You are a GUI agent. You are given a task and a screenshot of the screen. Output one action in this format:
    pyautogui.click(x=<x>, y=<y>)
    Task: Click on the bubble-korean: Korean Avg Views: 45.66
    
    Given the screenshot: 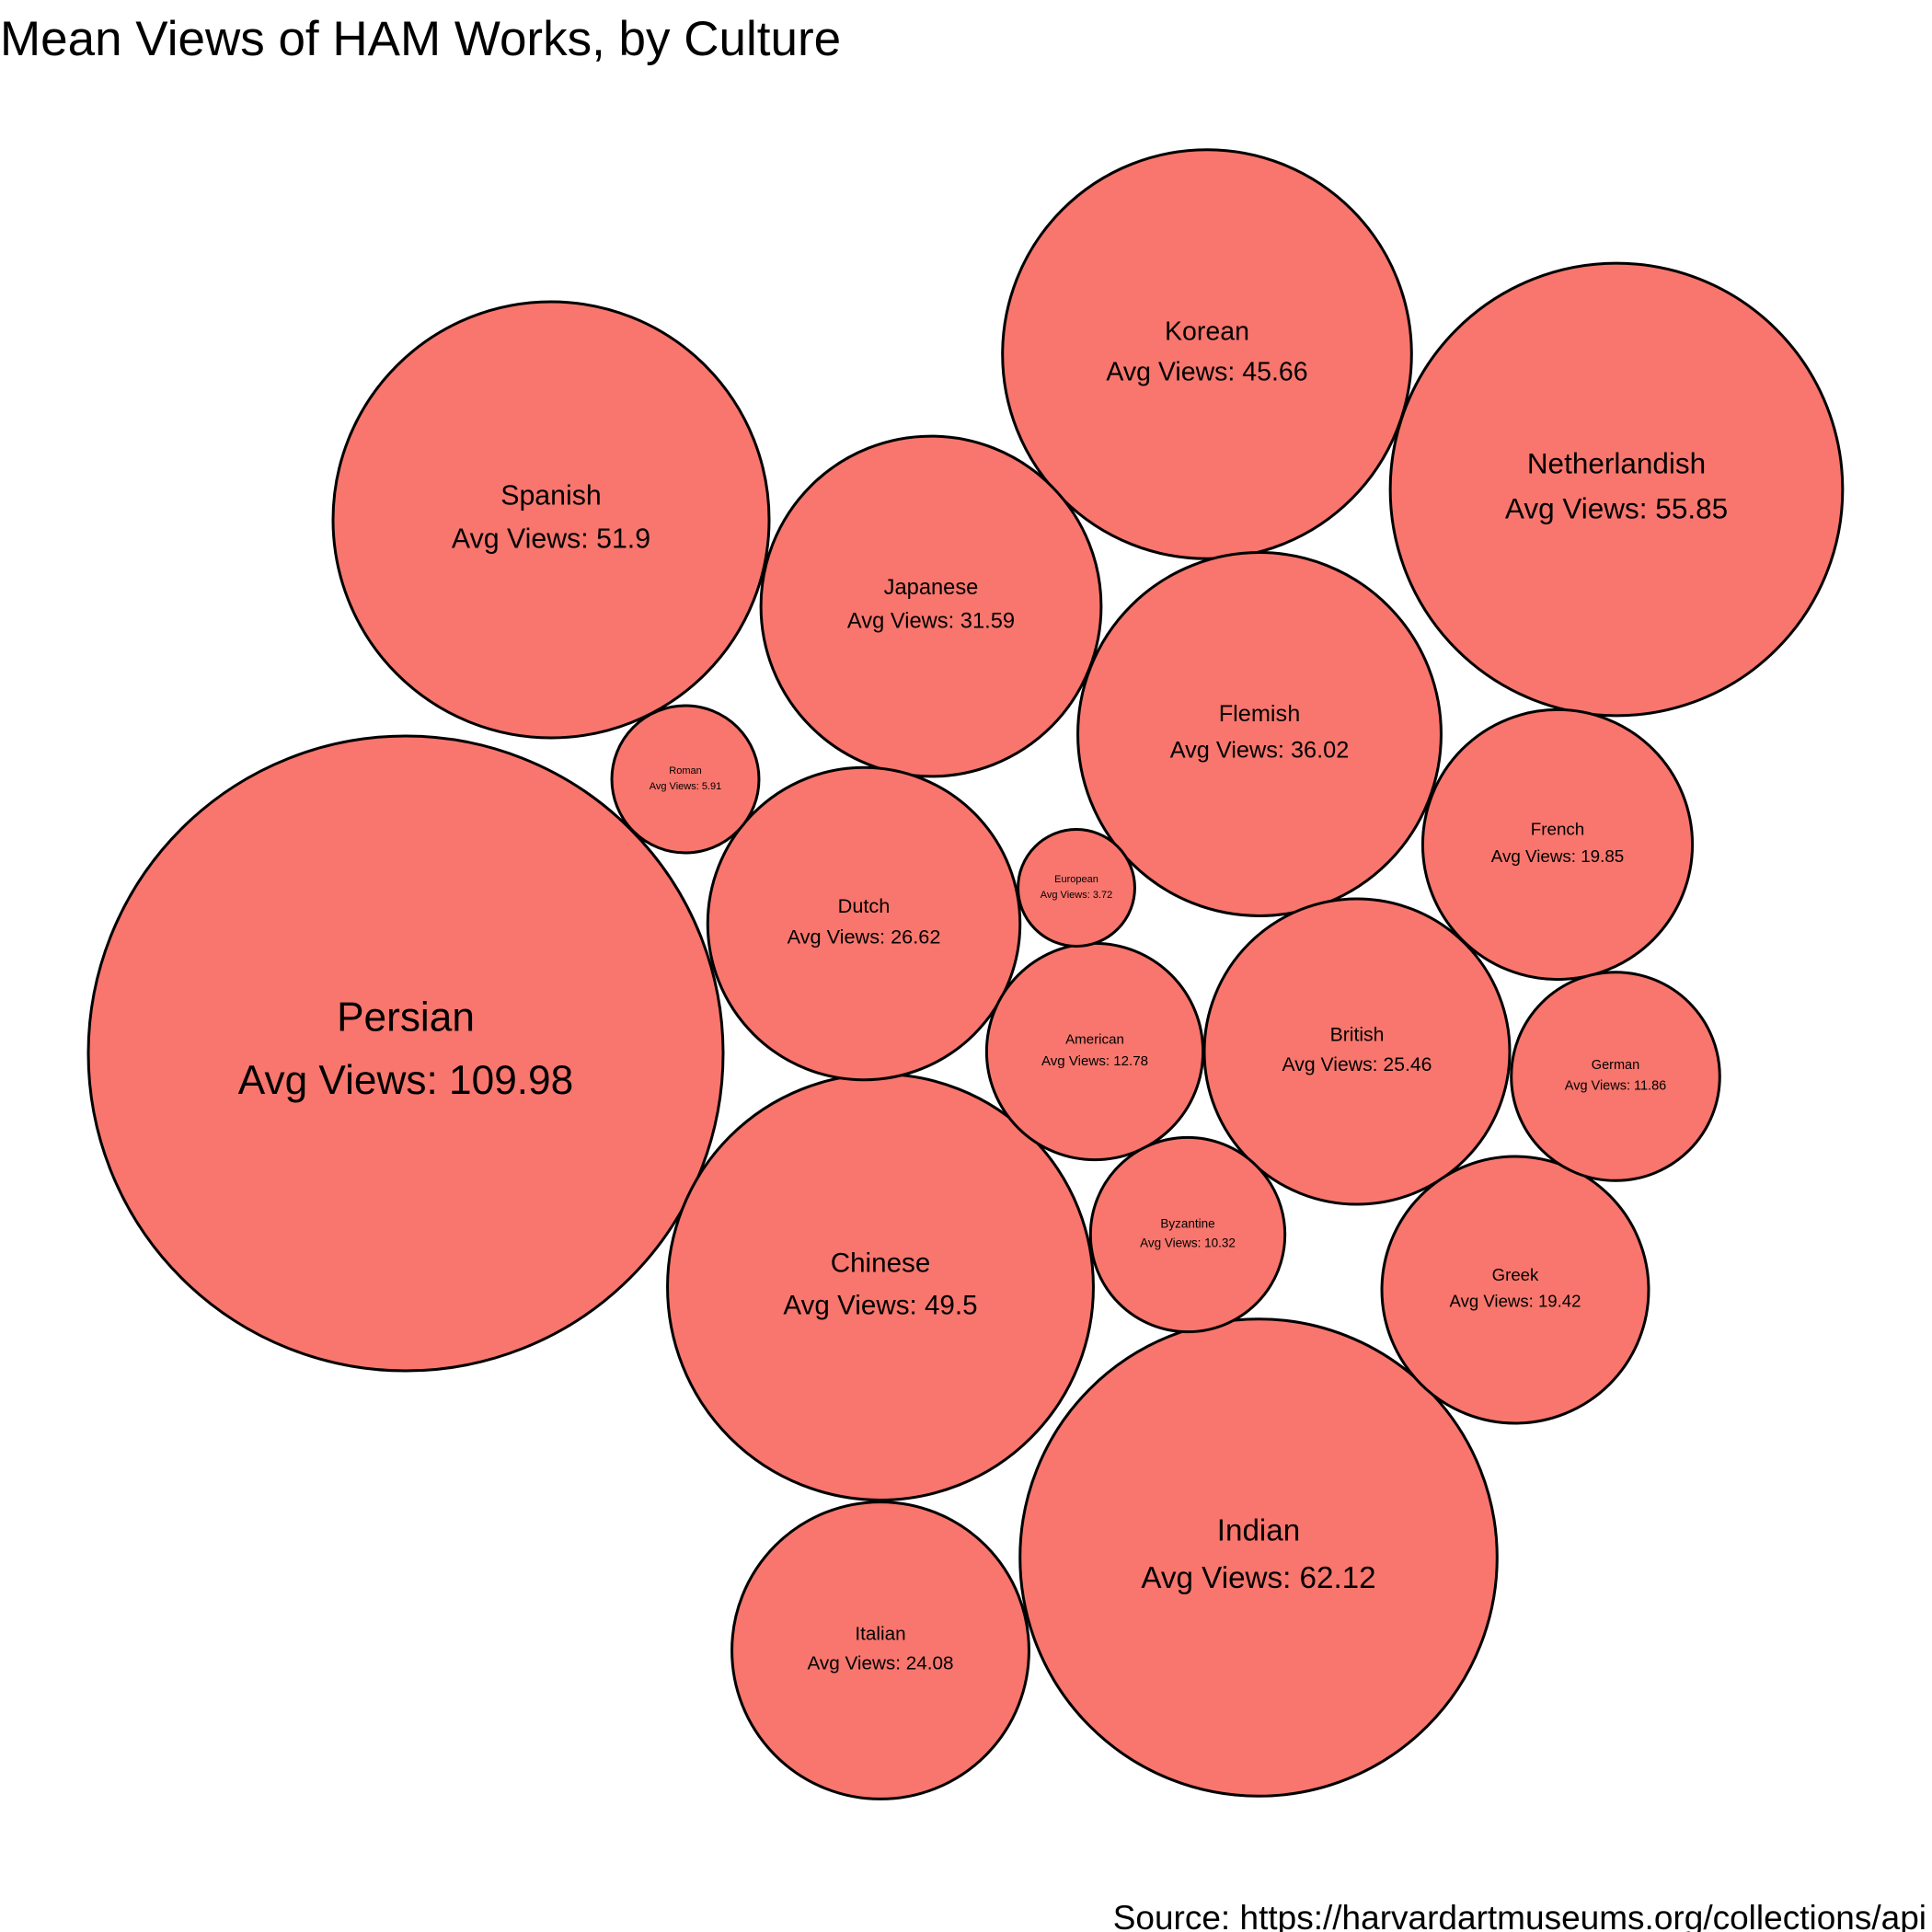 What is the action you would take?
    pyautogui.click(x=1207, y=354)
    